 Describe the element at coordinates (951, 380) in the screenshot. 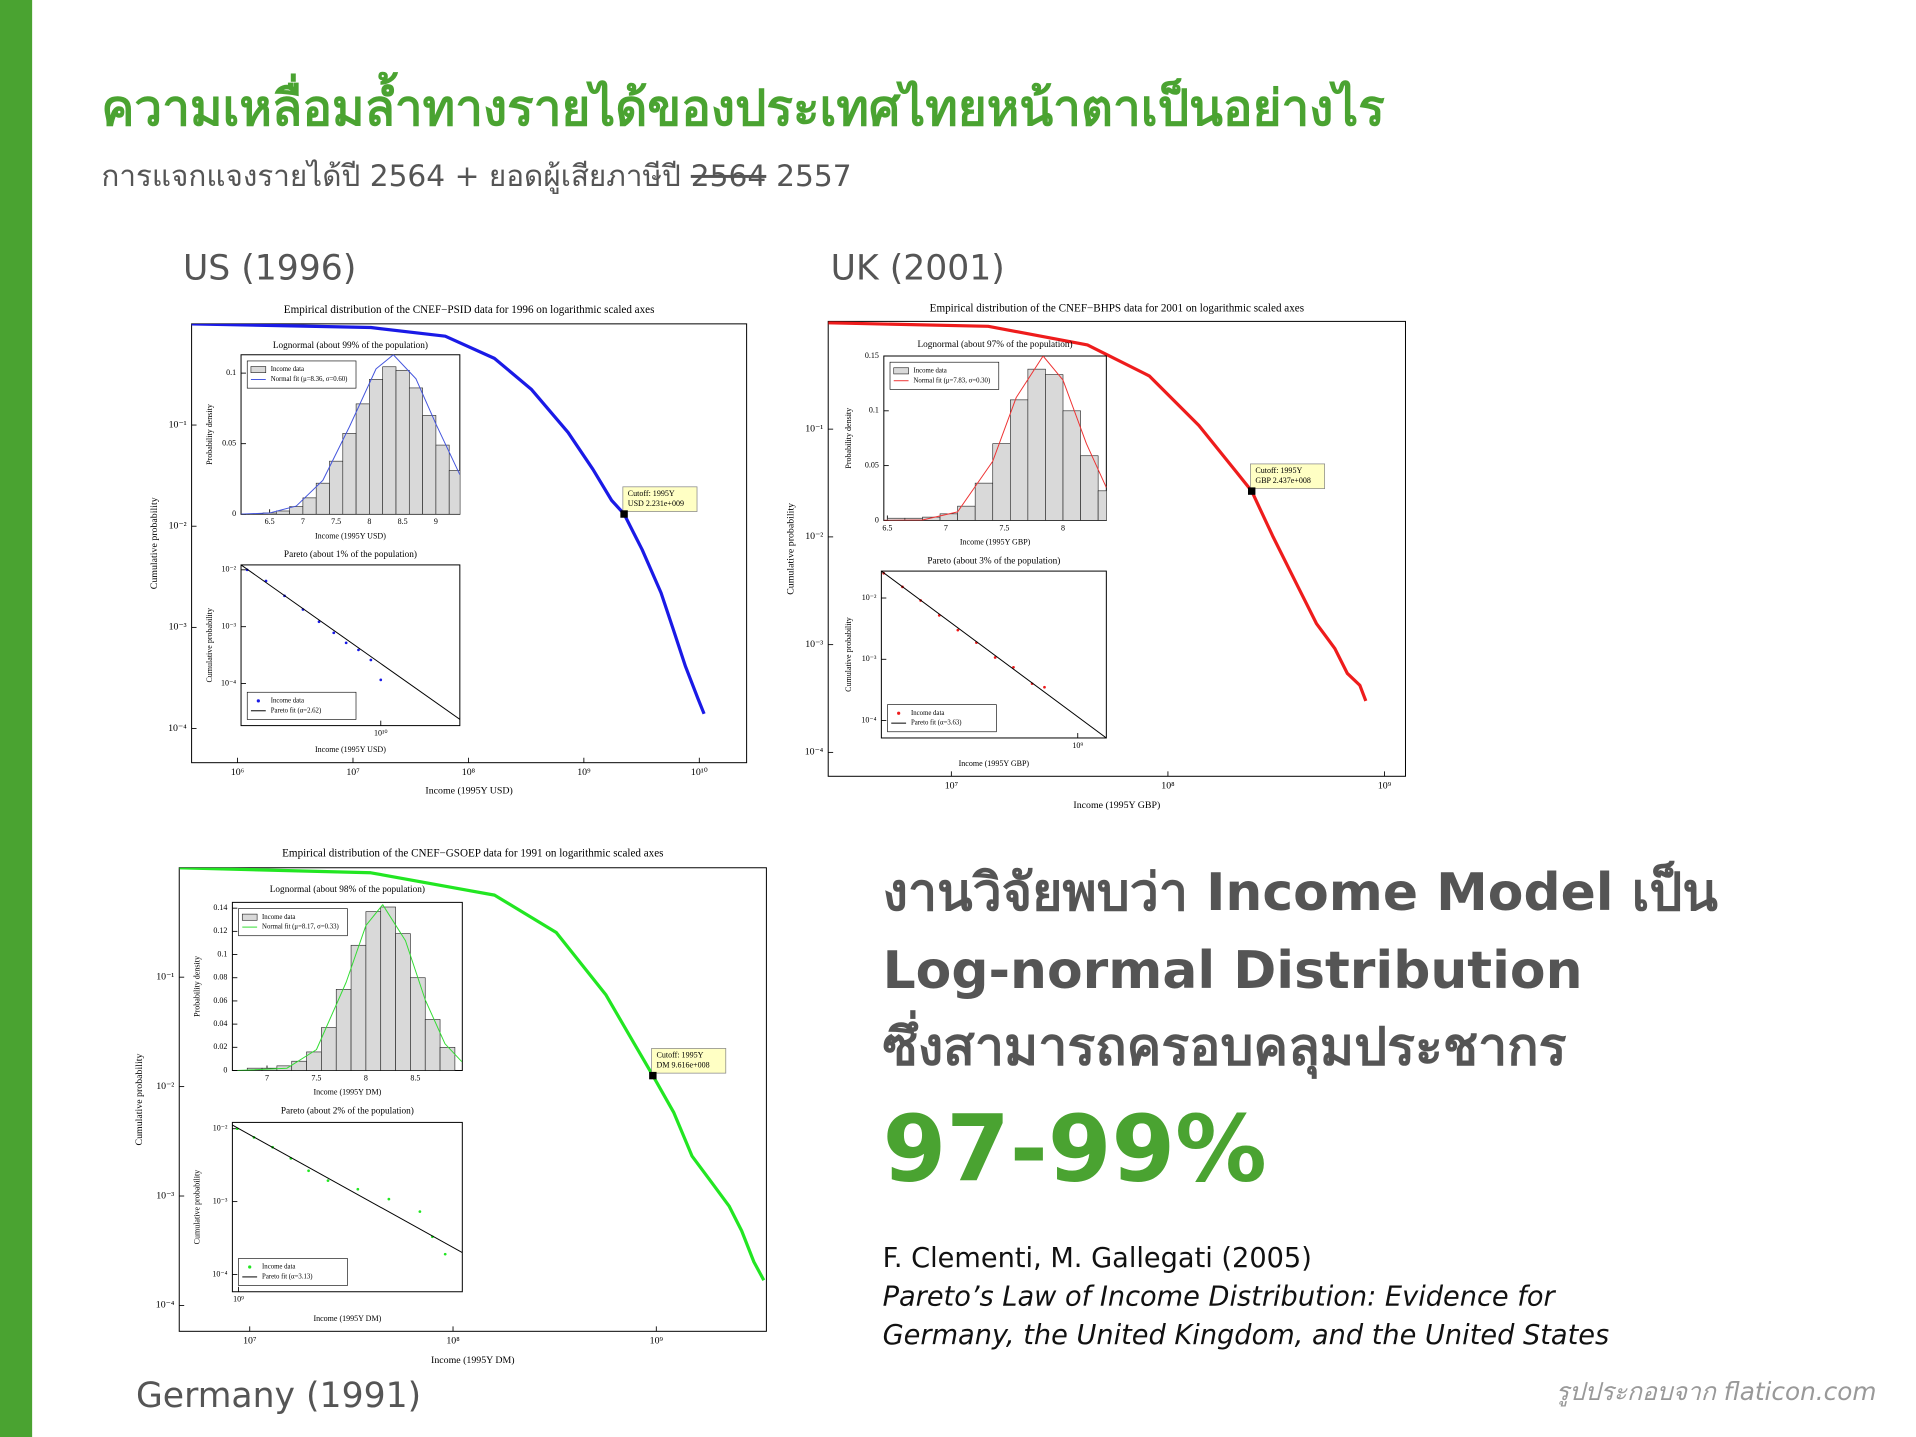

I see `legend-label: Normal fit (μ=7.83, σ=0.30)` at that location.